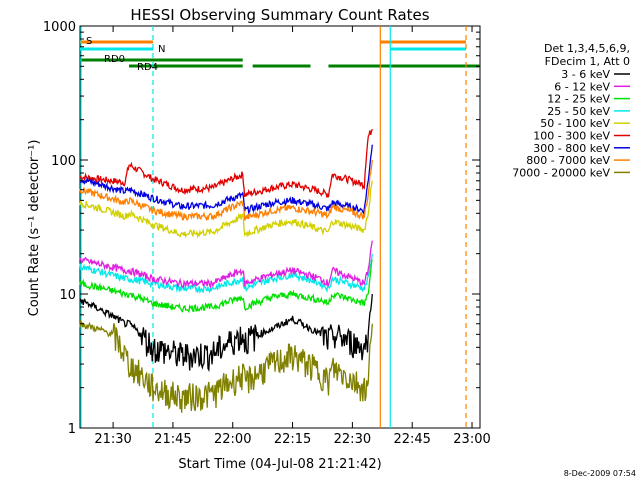  I want to click on legend-label-5: 100 - 300 keV, so click(571, 136).